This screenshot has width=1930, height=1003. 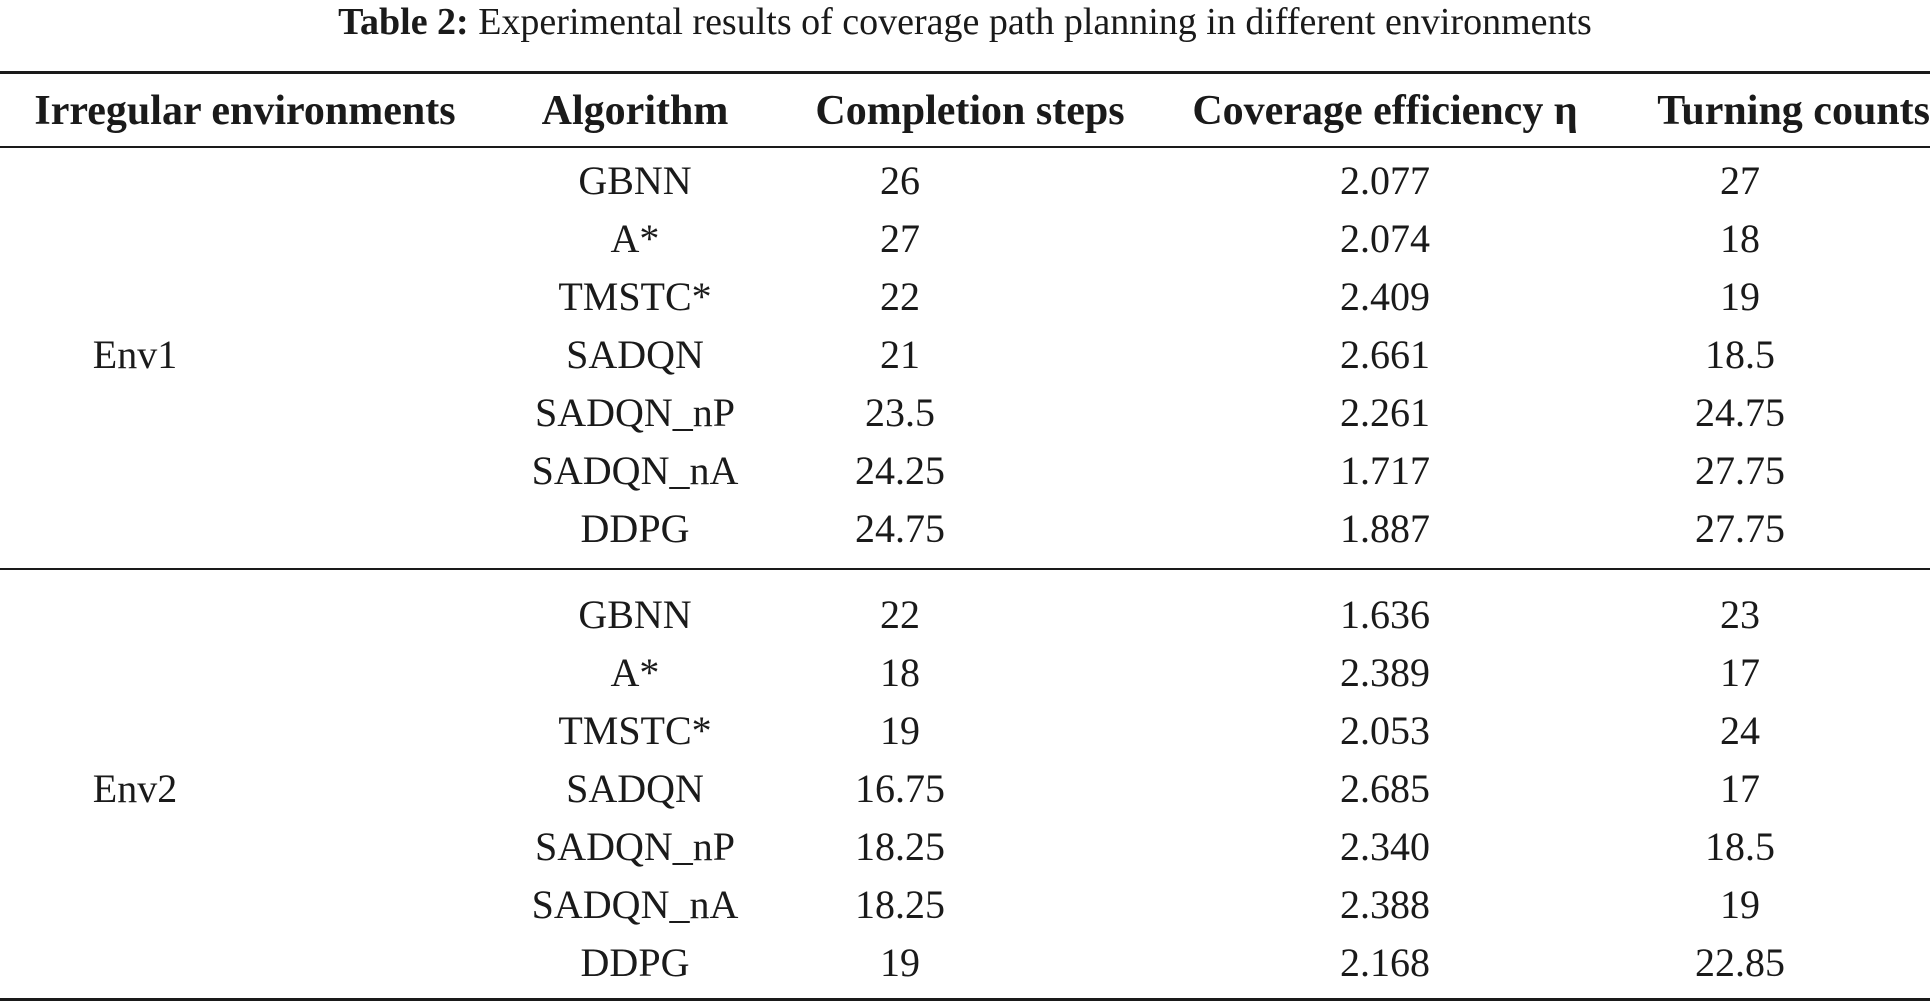 I want to click on cell-coverage-efficiency: 2.409, so click(x=1385, y=296).